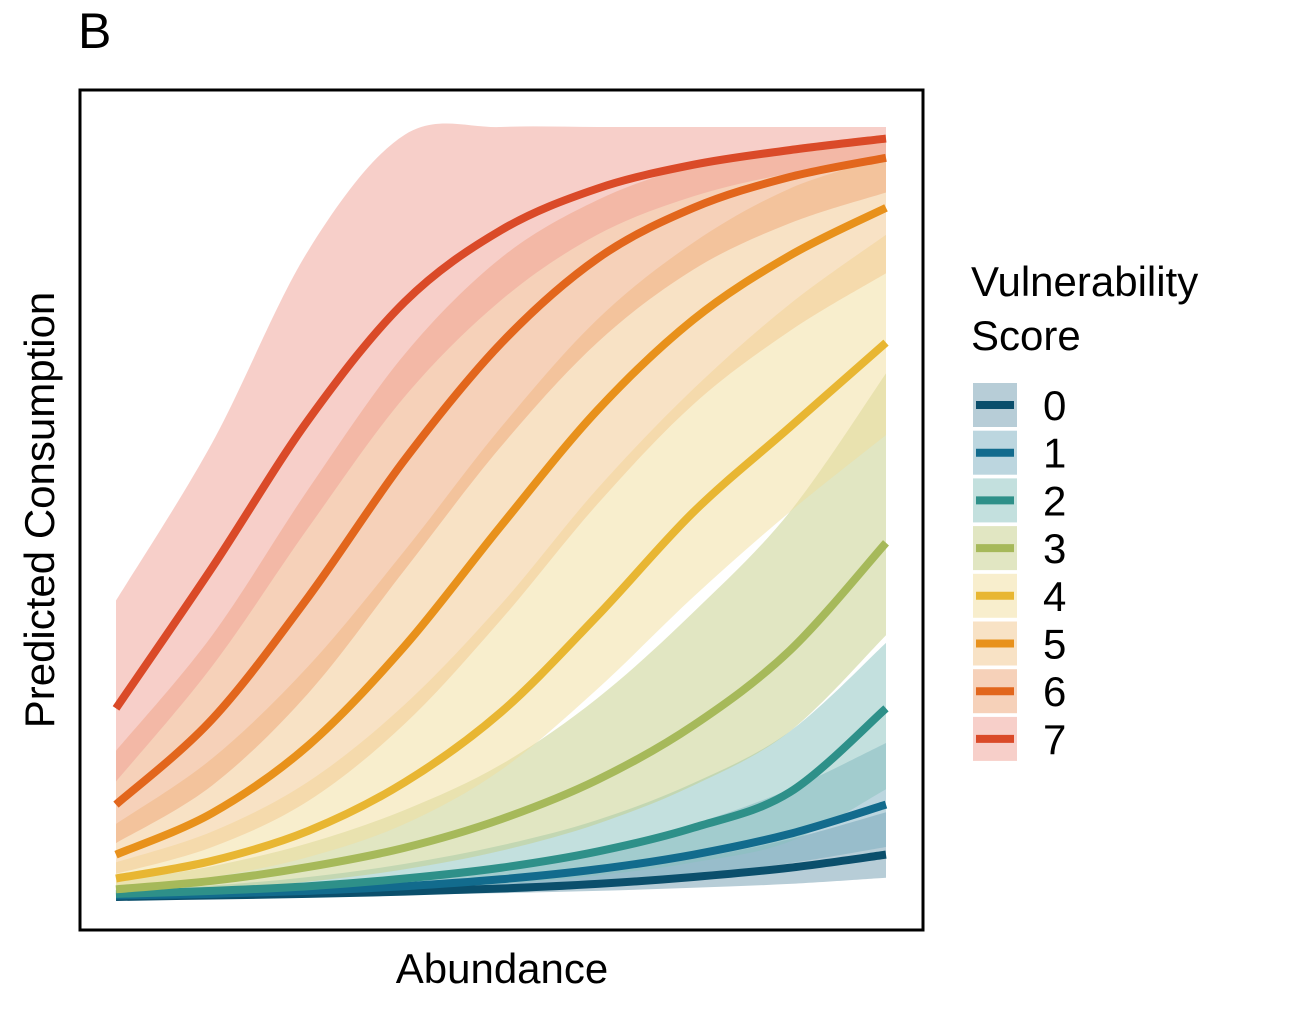 The width and height of the screenshot is (1293, 1010). Describe the element at coordinates (1026, 335) in the screenshot. I see `legend-title-line-2: Score` at that location.